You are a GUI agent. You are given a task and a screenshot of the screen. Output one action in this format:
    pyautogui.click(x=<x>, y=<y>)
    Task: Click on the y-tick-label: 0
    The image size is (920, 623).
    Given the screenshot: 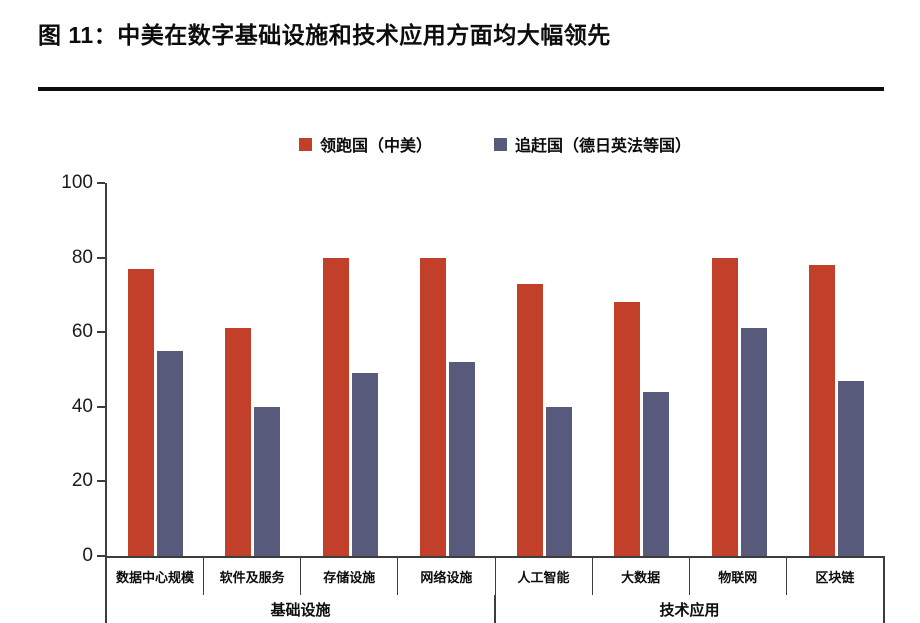 What is the action you would take?
    pyautogui.click(x=87, y=555)
    